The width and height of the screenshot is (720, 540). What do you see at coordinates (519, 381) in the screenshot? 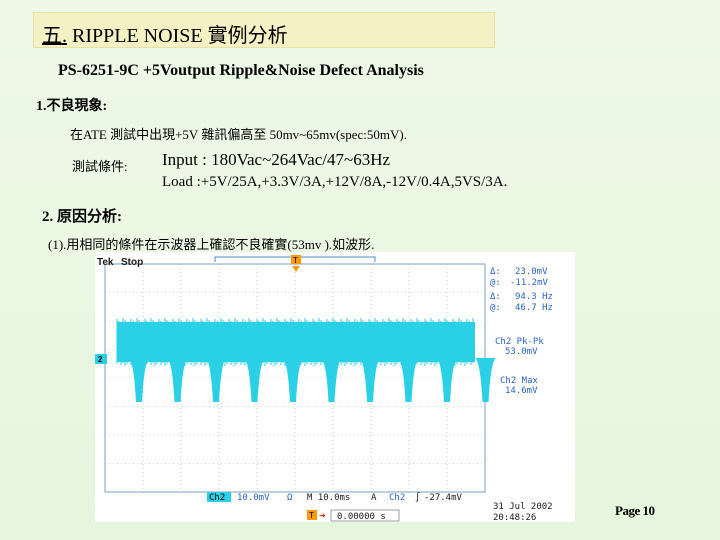
I see `max-label: Ch2 Max` at bounding box center [519, 381].